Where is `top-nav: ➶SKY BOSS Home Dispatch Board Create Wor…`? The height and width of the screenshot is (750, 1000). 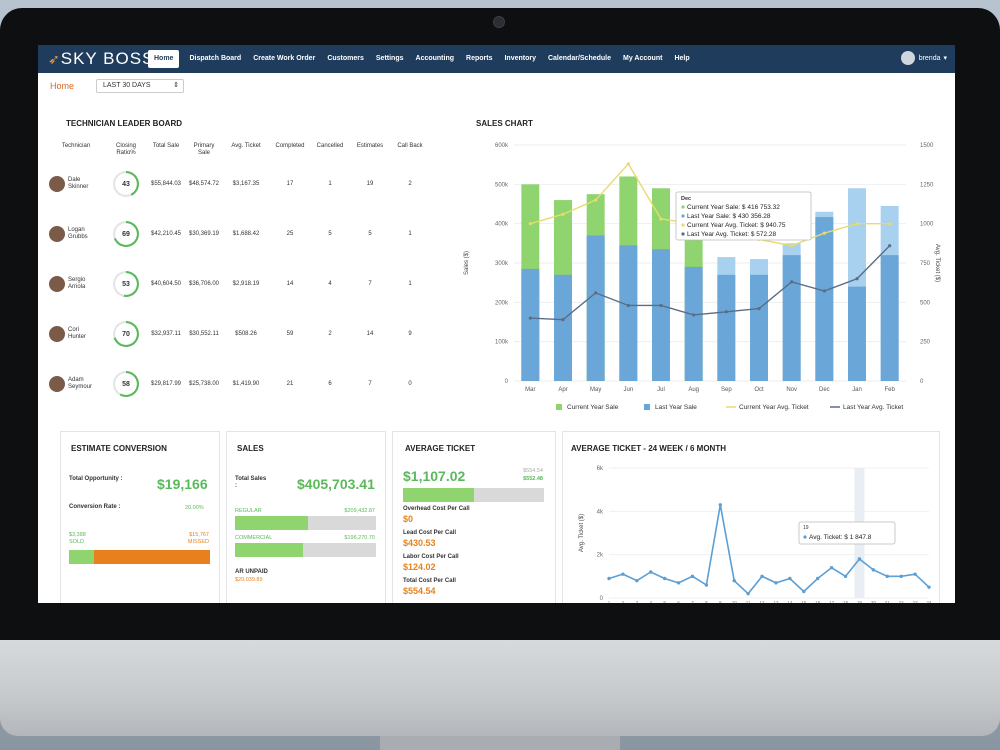
top-nav: ➶SKY BOSS Home Dispatch Board Create Wor… is located at coordinates (496, 59).